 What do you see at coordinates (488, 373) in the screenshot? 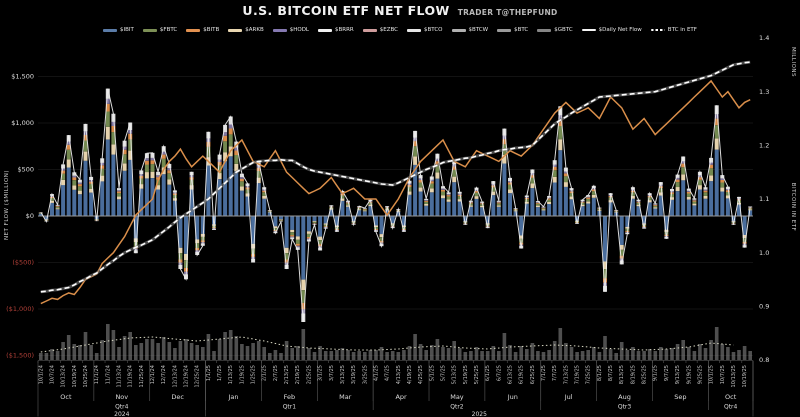
I see `svg-text: 6/1/25` at bounding box center [488, 373].